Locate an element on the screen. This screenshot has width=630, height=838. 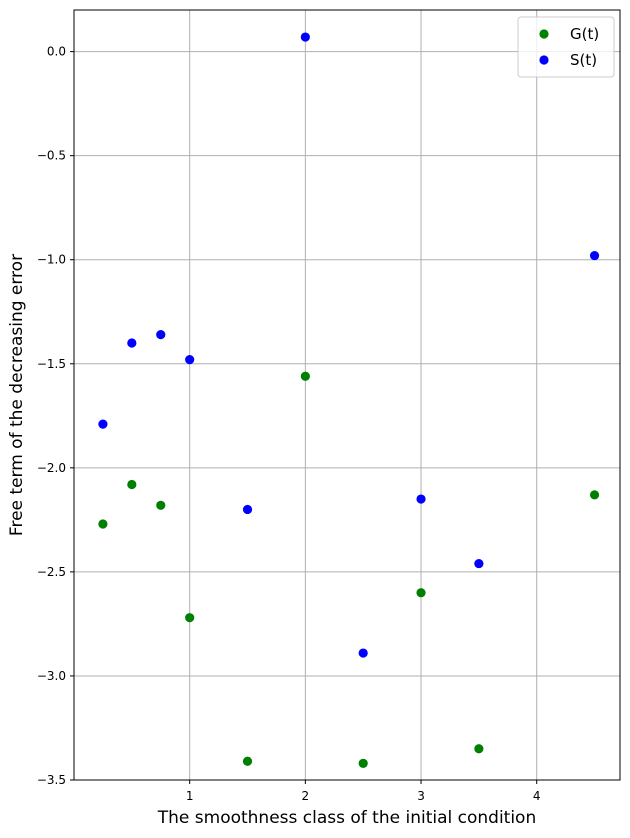
y-axis-ticks: 0.0 −0.5 −1.0 −1.5 −2.0 −2.5 −3.0 −3.5 is located at coordinates (55, 416).